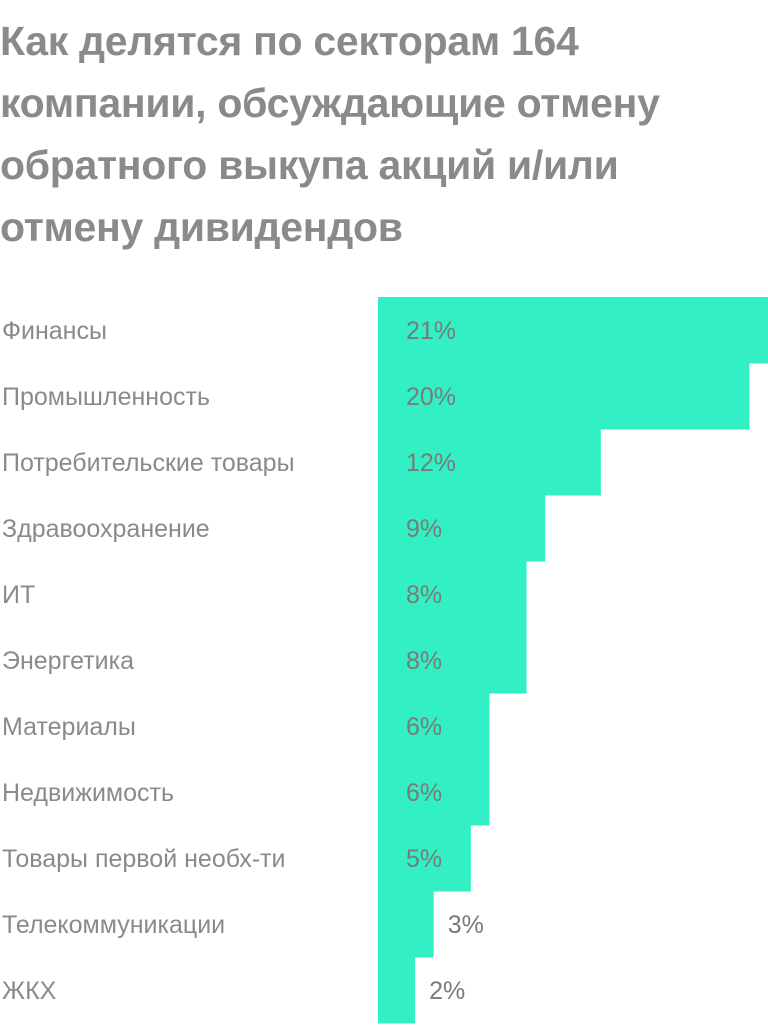 Image resolution: width=768 pixels, height=1025 pixels. Describe the element at coordinates (106, 397) in the screenshot. I see `category-label: Промышленность` at that location.